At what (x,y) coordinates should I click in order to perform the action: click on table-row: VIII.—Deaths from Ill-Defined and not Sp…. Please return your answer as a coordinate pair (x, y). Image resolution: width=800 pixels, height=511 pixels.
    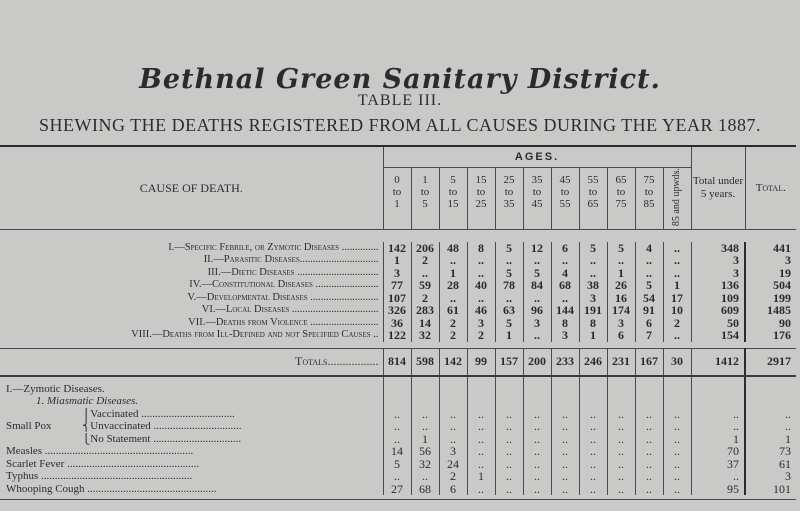
    Looking at the image, I should click on (398, 335).